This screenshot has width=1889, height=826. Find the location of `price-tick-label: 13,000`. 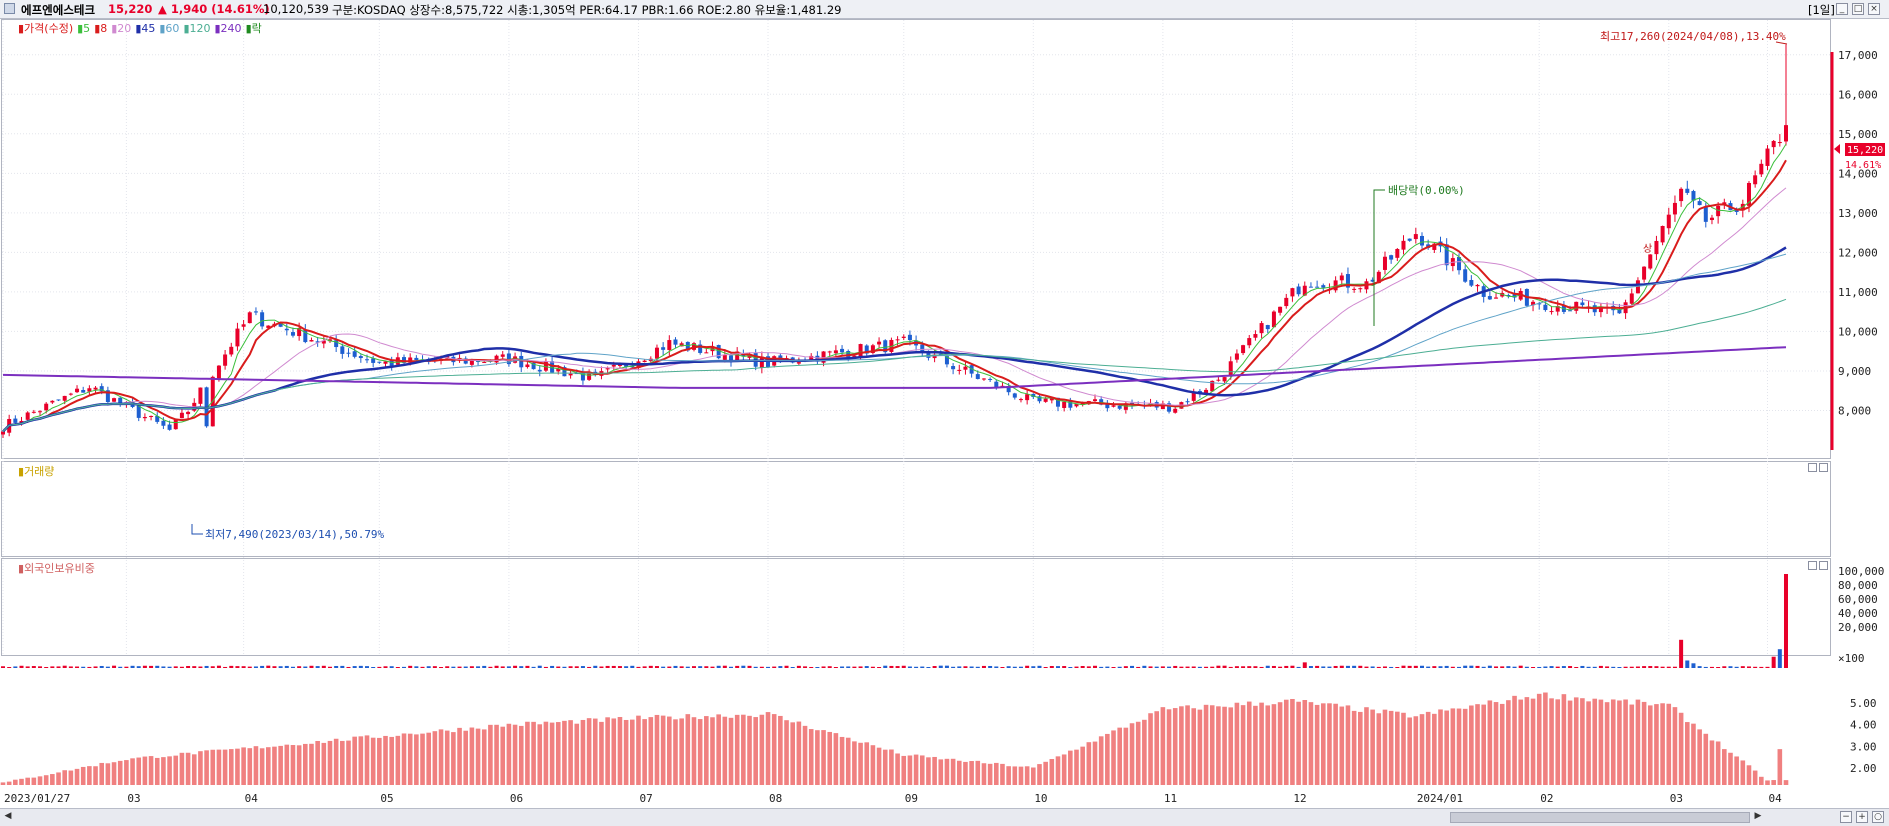

price-tick-label: 13,000 is located at coordinates (1858, 213).